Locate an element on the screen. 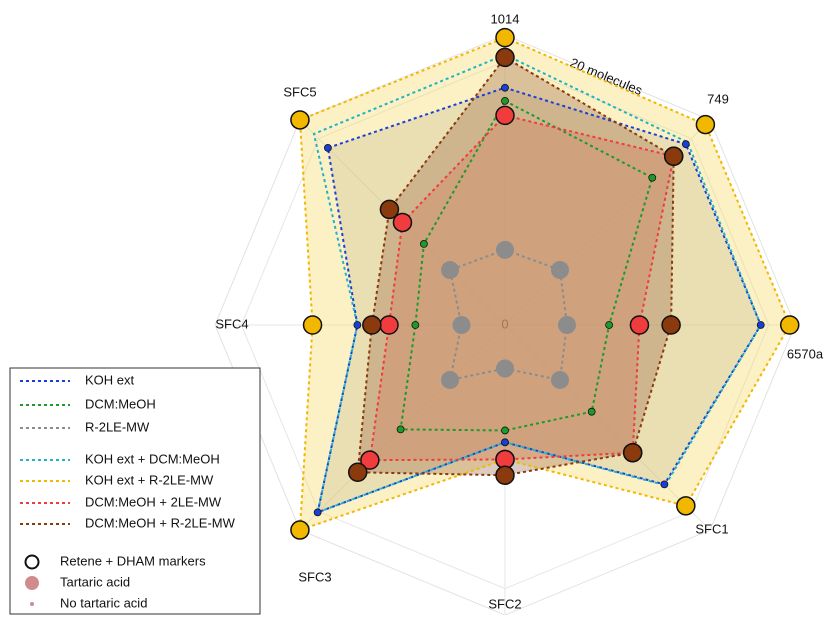 The height and width of the screenshot is (620, 825). axis-label: SFC4 is located at coordinates (231, 323).